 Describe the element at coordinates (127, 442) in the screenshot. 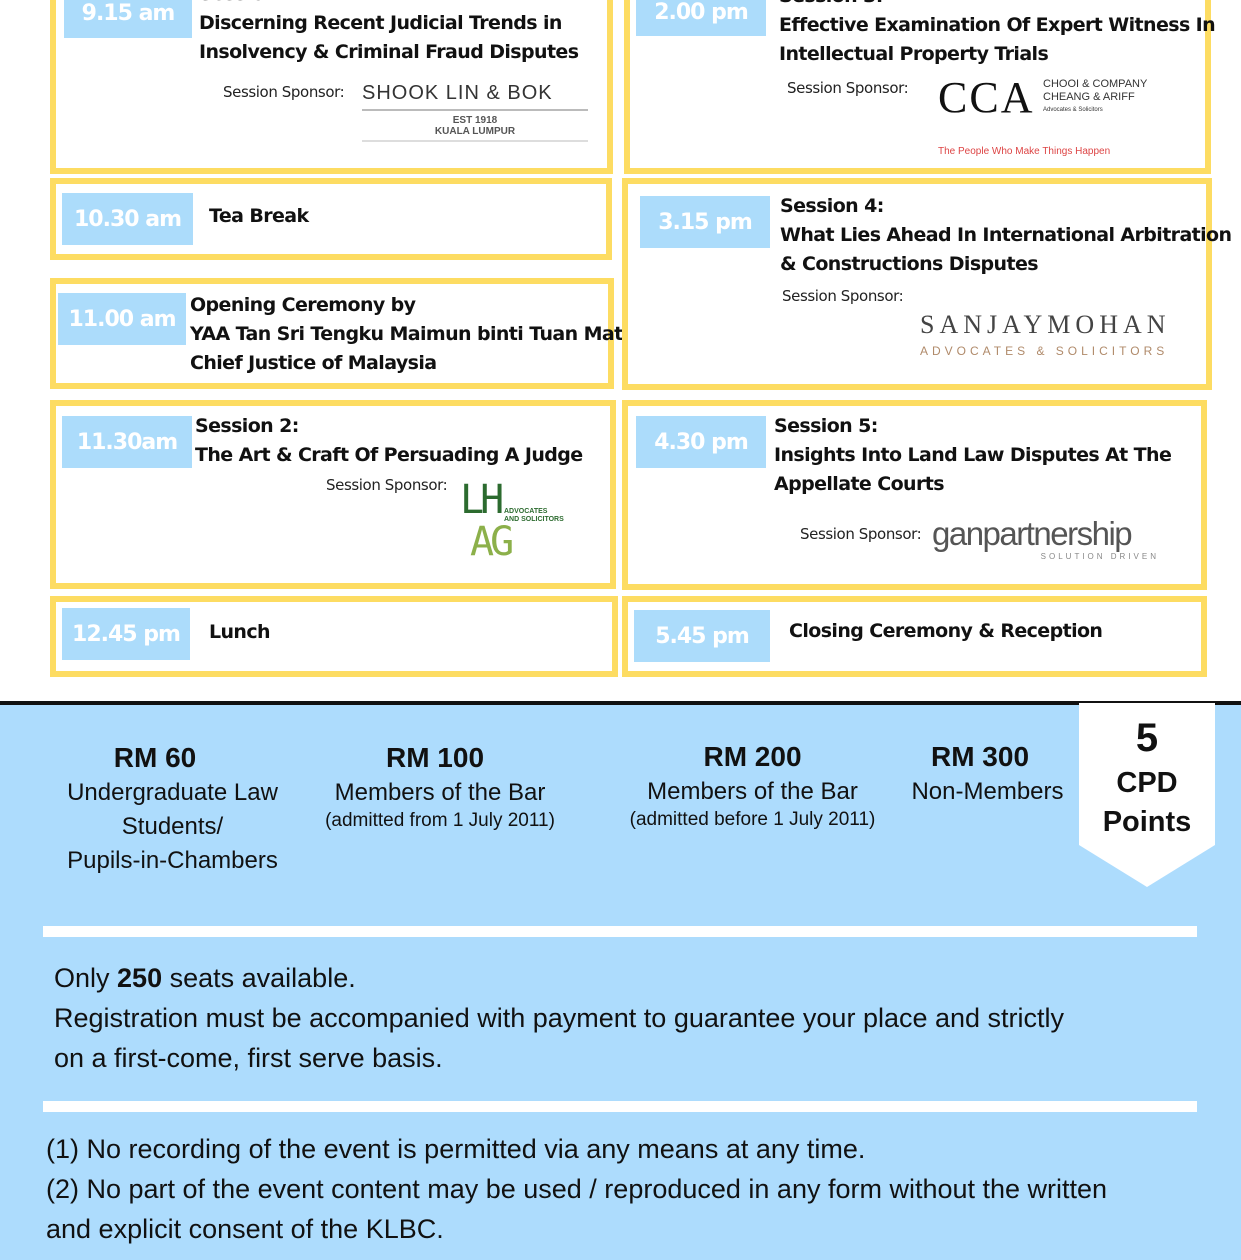

I see `time-badge: 11.30am` at that location.